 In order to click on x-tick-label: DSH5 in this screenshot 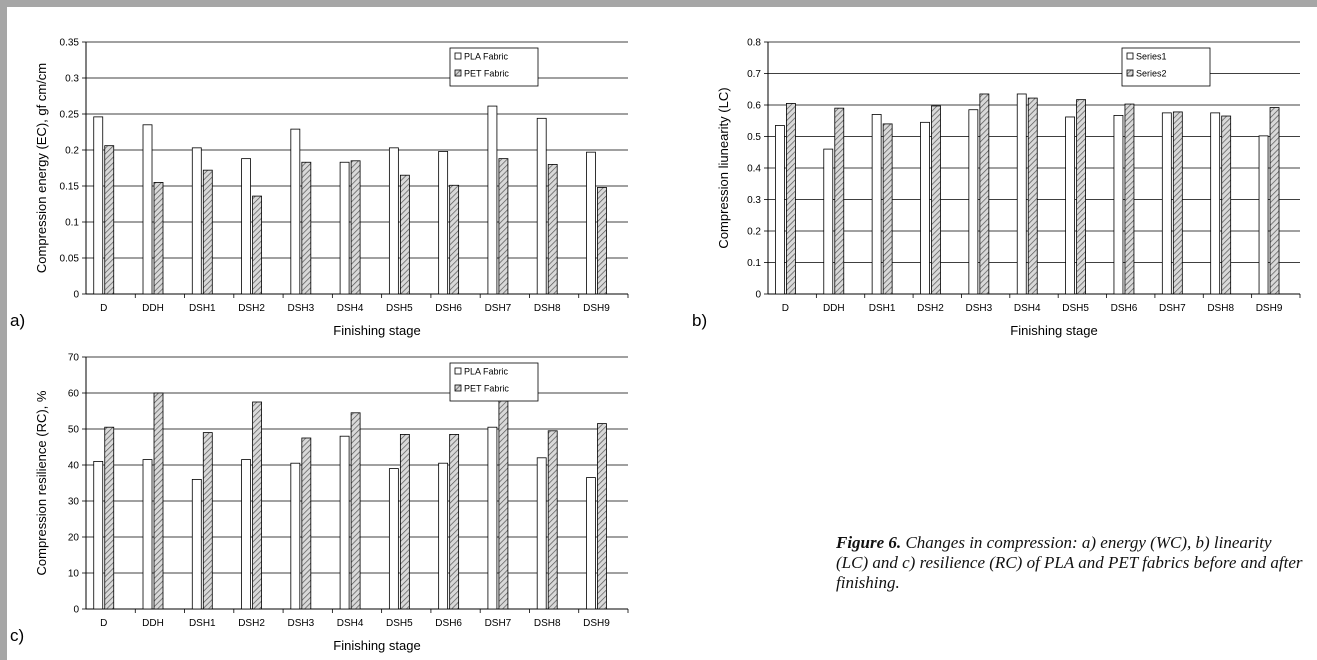, I will do `click(1075, 308)`.